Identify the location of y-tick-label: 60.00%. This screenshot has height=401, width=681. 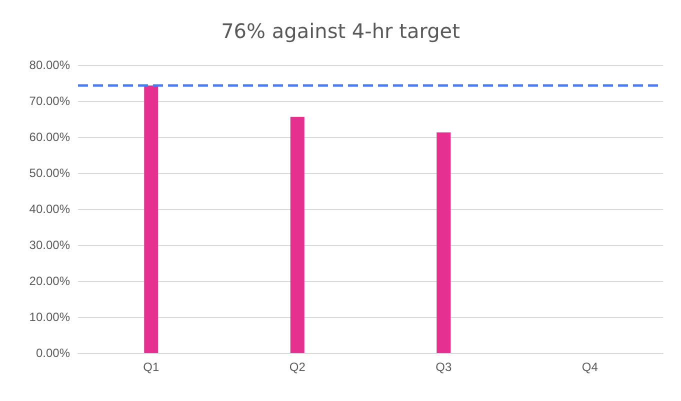
(49, 137).